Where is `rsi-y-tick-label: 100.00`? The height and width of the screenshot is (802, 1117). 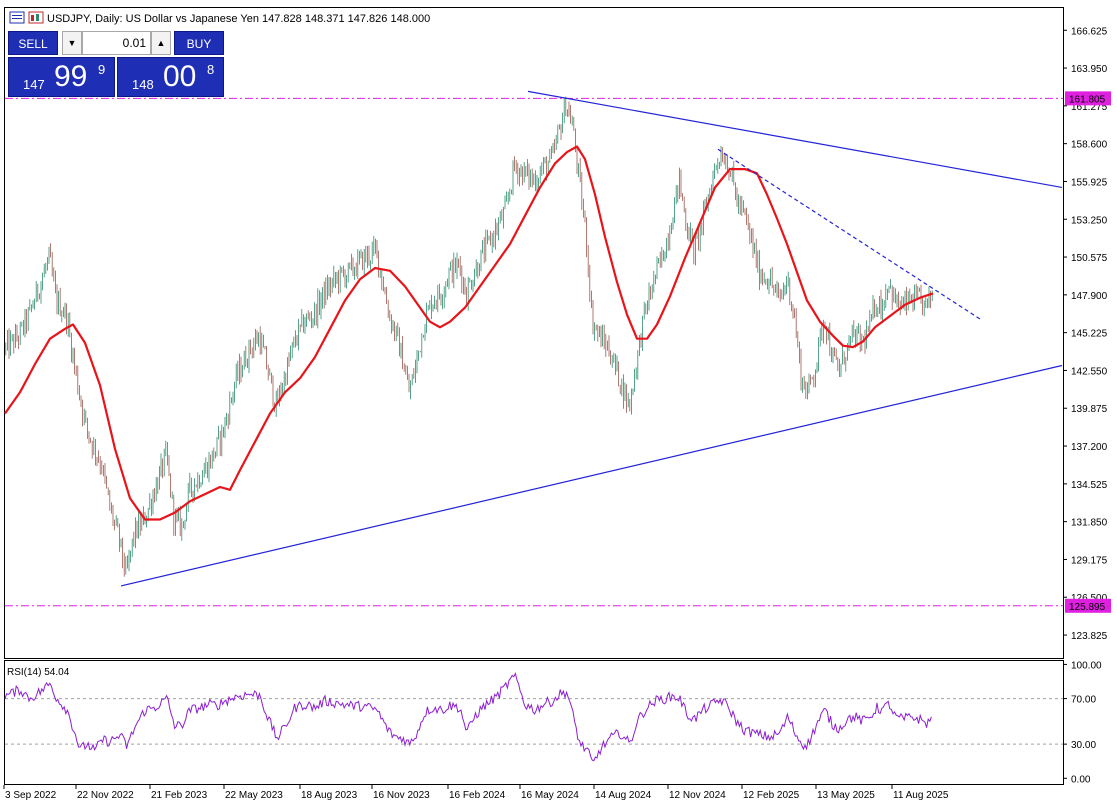 rsi-y-tick-label: 100.00 is located at coordinates (1086, 665).